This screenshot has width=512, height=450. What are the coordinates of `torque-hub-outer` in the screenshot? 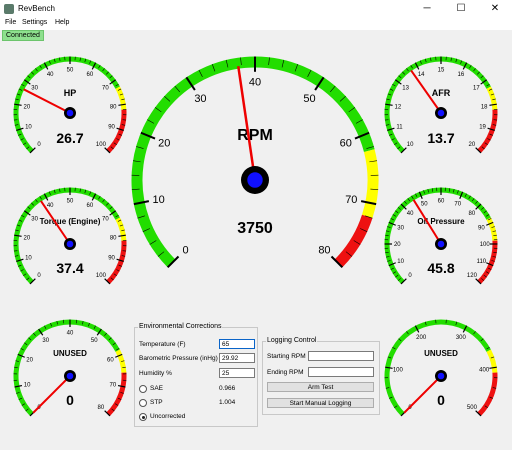 It's located at (70, 244).